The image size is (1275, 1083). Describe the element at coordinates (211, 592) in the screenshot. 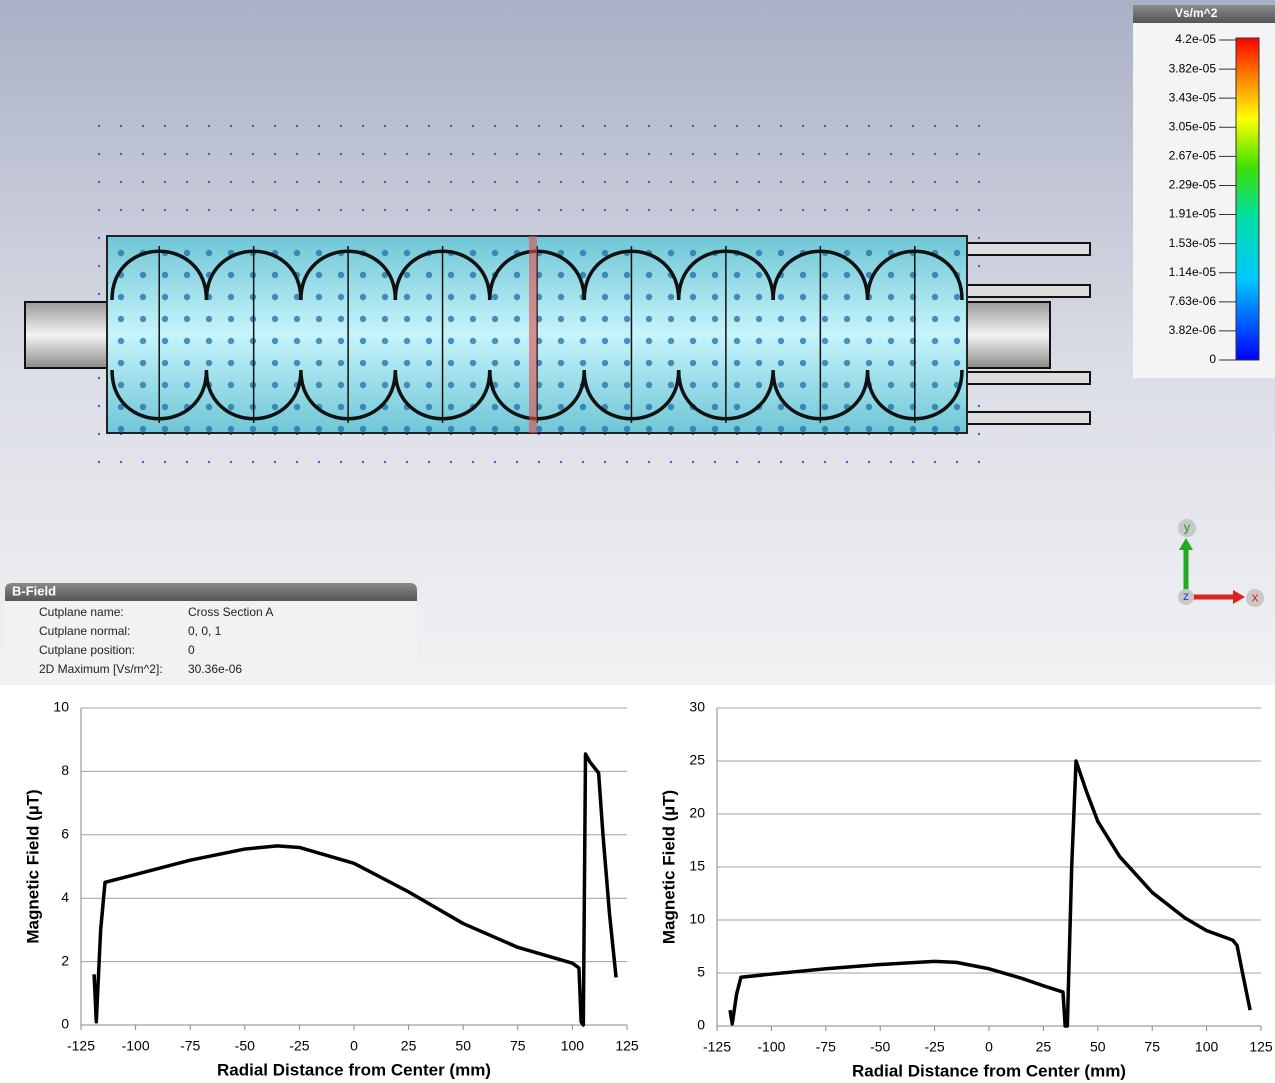

I see `info-header` at that location.